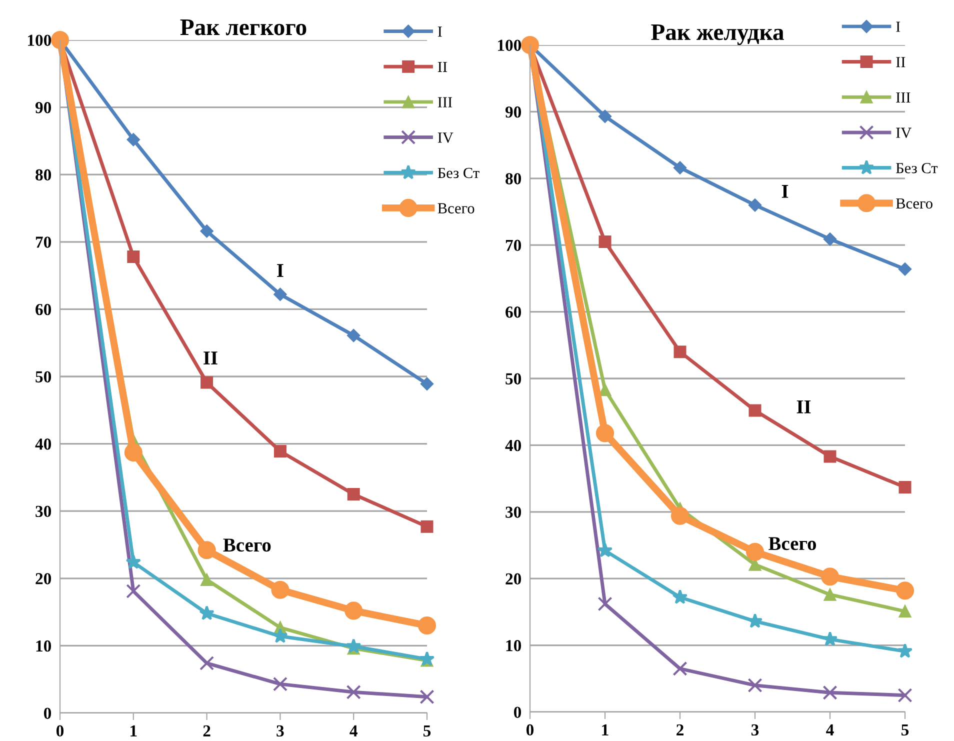 Image resolution: width=954 pixels, height=741 pixels. Describe the element at coordinates (243, 28) in the screenshot. I see `chart-title: Рак легкого` at that location.